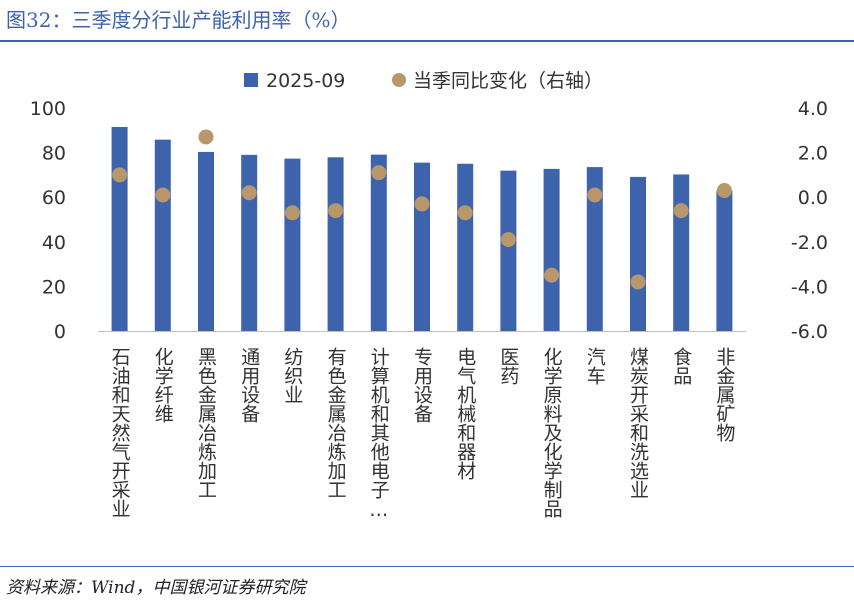 This screenshot has width=854, height=608. I want to click on y2-tick-label: -2.0, so click(809, 243).